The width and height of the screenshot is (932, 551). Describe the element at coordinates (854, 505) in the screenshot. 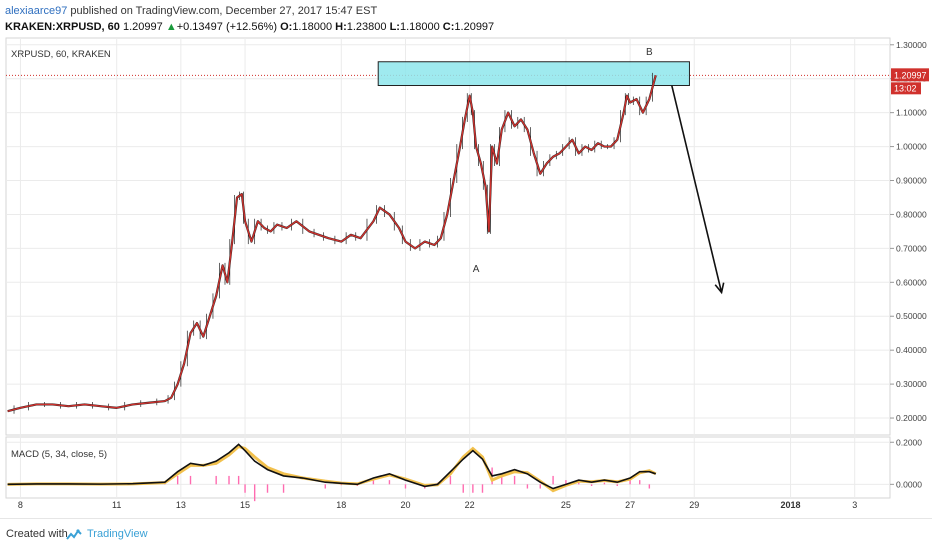

I see `x-tick-label: 3` at that location.